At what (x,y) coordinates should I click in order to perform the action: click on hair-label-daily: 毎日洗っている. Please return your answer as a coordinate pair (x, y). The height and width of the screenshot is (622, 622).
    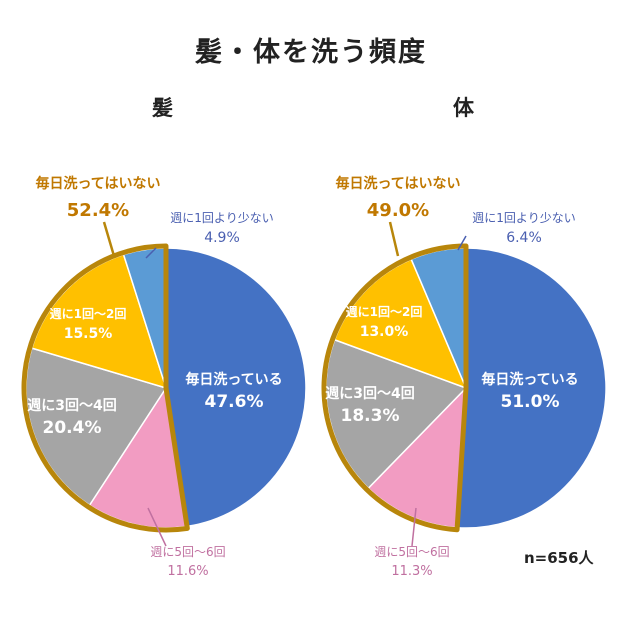
    Looking at the image, I should click on (233, 379).